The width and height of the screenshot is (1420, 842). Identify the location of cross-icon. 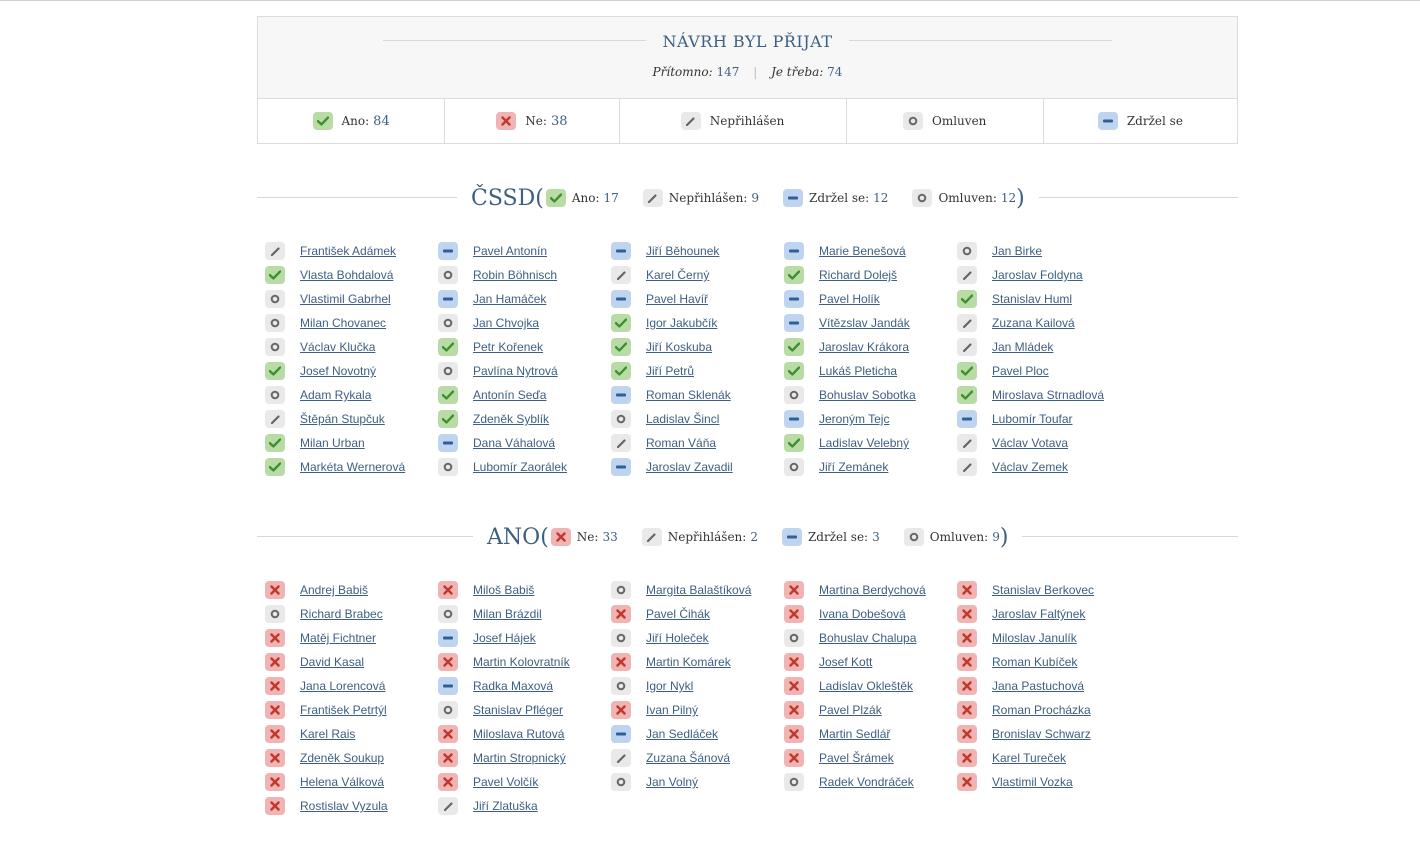
(275, 806).